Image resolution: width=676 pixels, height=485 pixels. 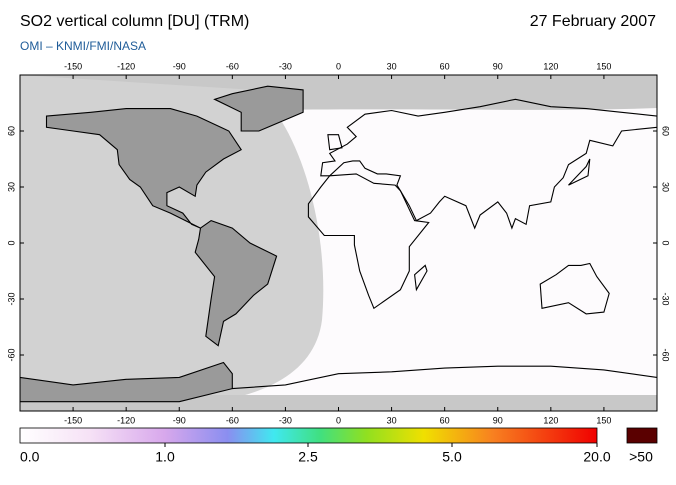 I want to click on subtitle: OMI – KNMI/FMI/NASA, so click(x=83, y=46).